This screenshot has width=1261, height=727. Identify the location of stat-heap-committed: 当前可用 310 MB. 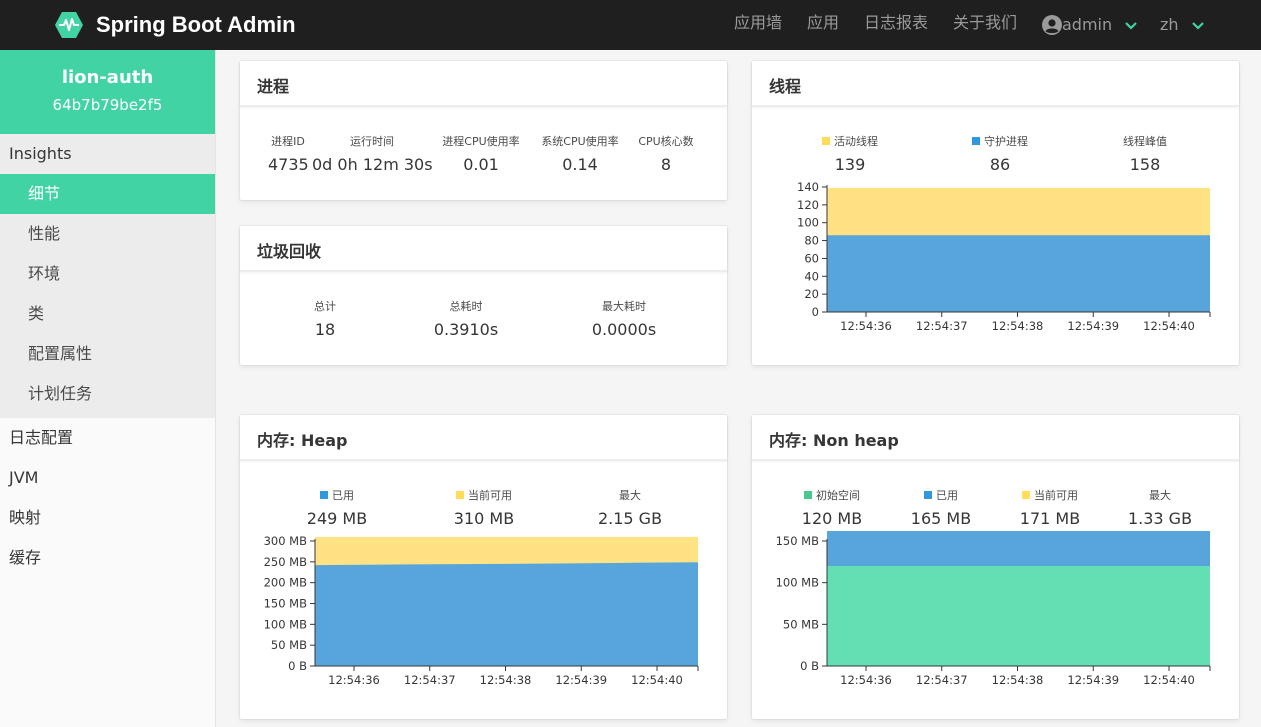
(484, 507).